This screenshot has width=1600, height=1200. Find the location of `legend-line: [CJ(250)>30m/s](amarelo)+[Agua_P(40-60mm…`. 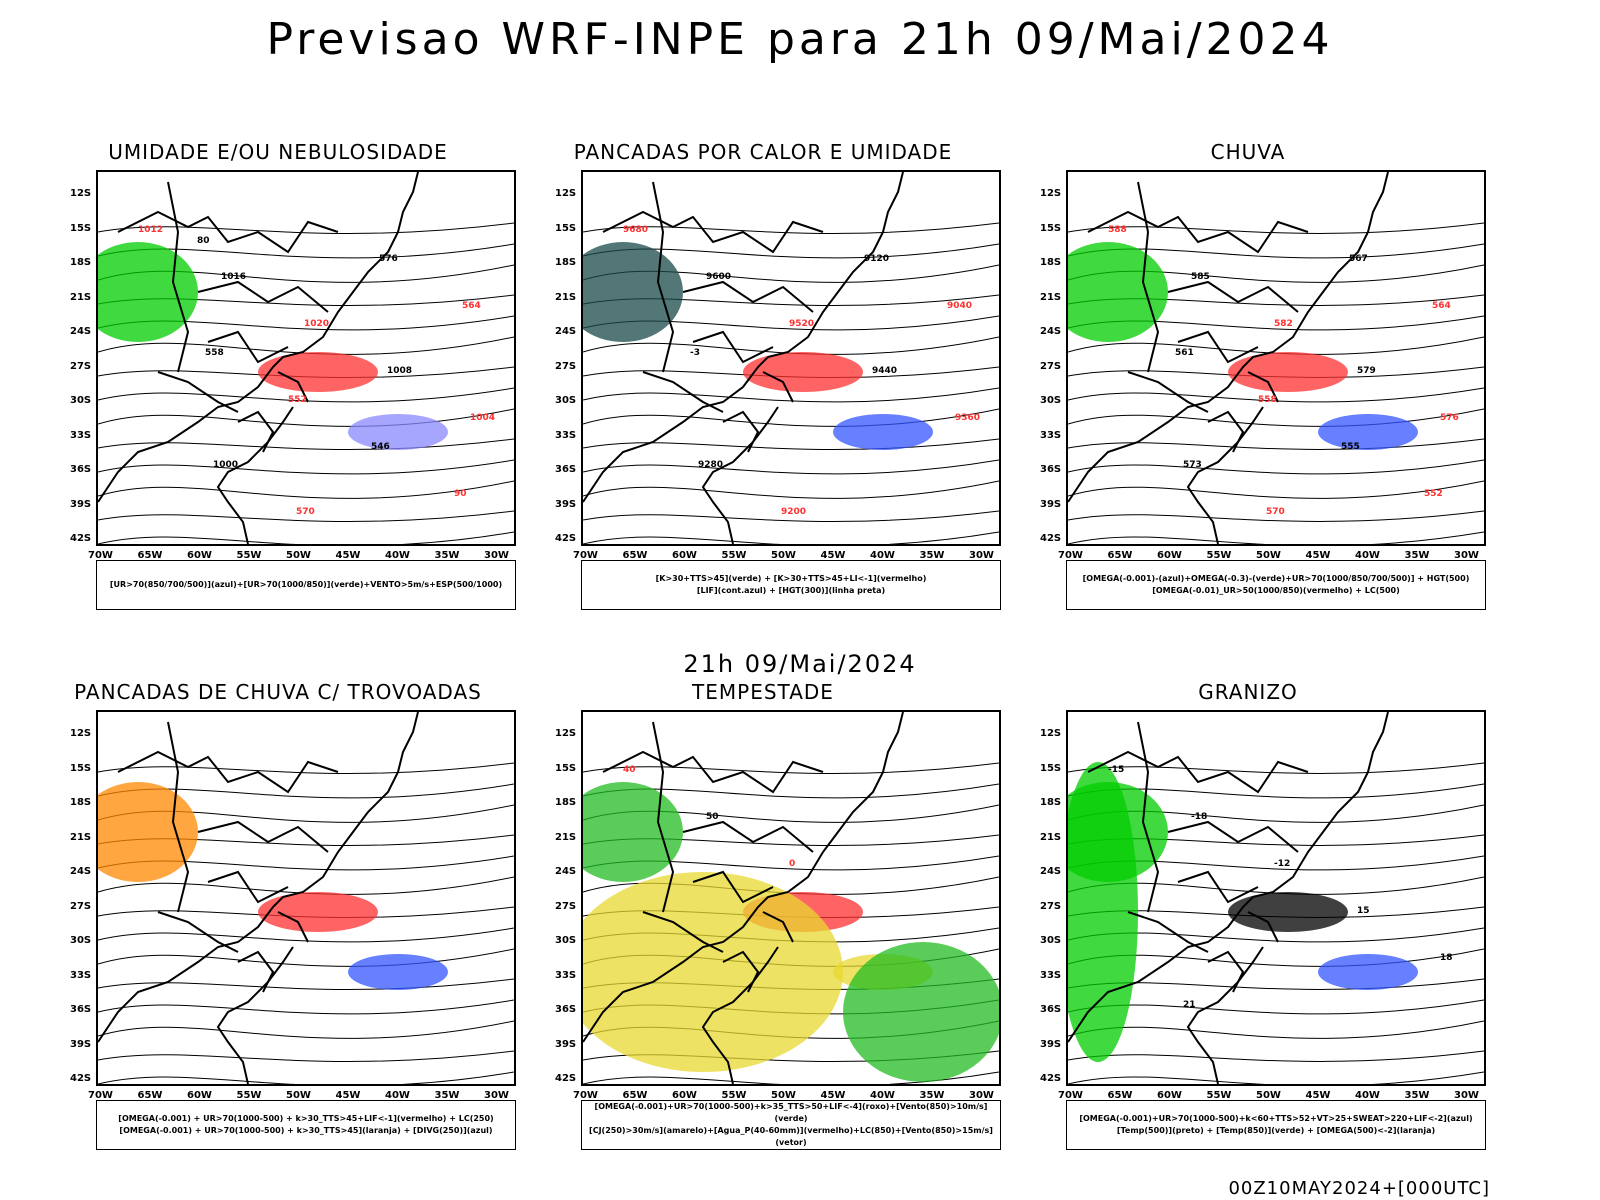

legend-line: [CJ(250)>30m/s](amarelo)+[Agua_P(40-60mm… is located at coordinates (791, 1136).